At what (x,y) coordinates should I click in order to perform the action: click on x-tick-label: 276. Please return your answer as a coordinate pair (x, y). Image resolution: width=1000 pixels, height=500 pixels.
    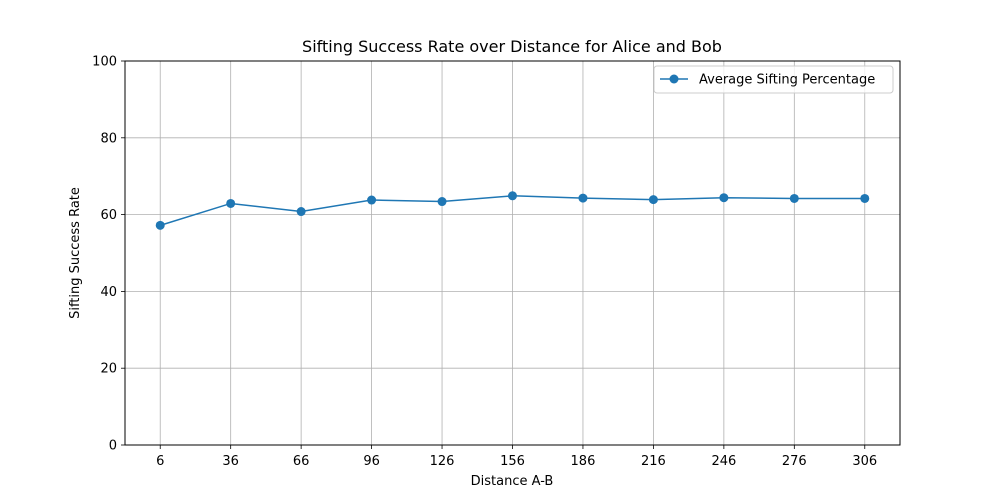
    Looking at the image, I should click on (794, 461).